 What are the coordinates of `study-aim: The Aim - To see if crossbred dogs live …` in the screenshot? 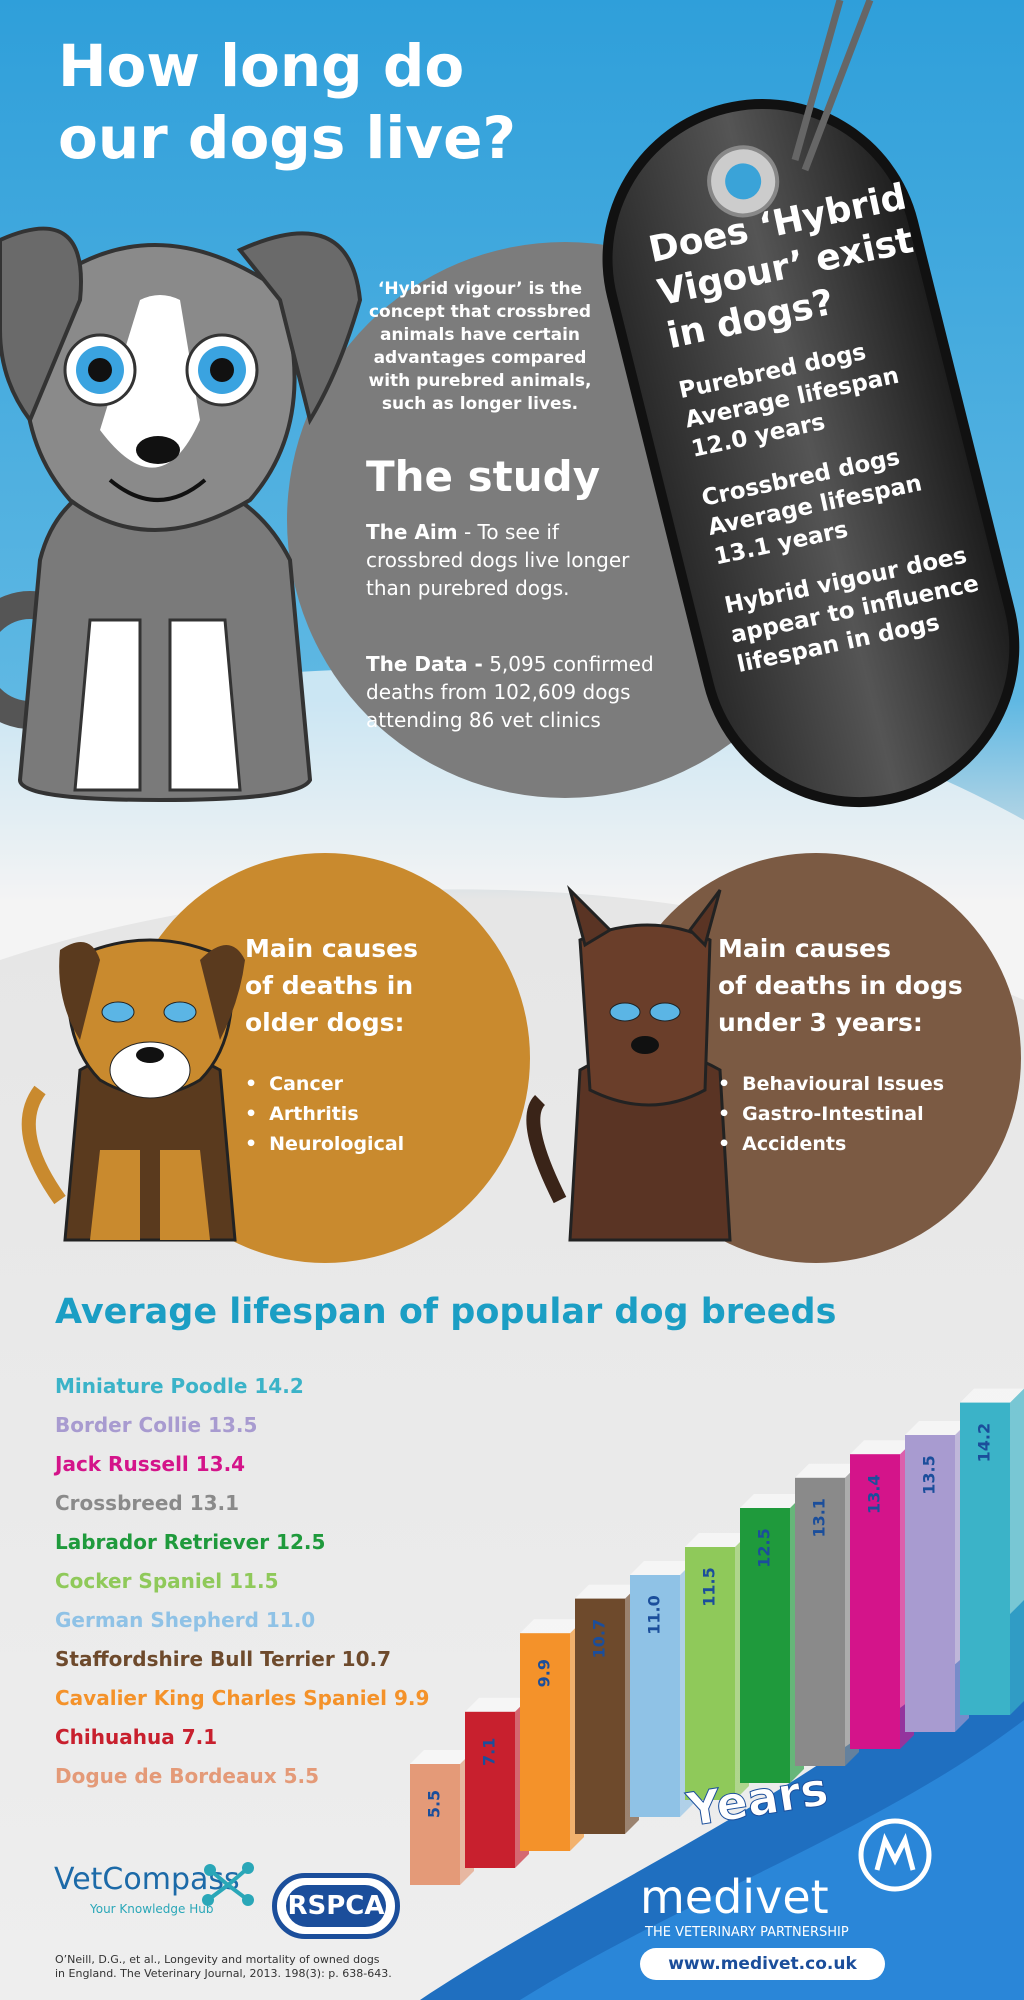 It's located at (511, 560).